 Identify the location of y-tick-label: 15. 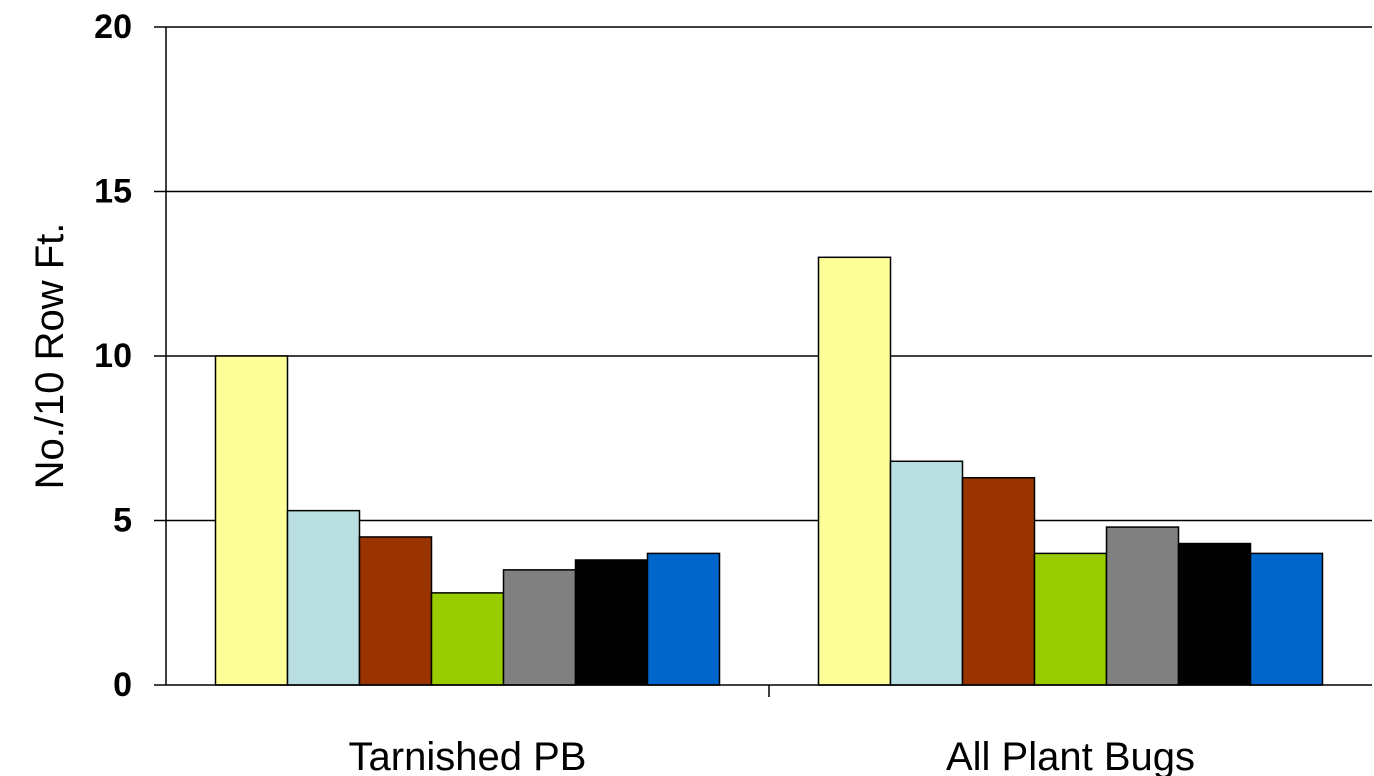
(113, 192).